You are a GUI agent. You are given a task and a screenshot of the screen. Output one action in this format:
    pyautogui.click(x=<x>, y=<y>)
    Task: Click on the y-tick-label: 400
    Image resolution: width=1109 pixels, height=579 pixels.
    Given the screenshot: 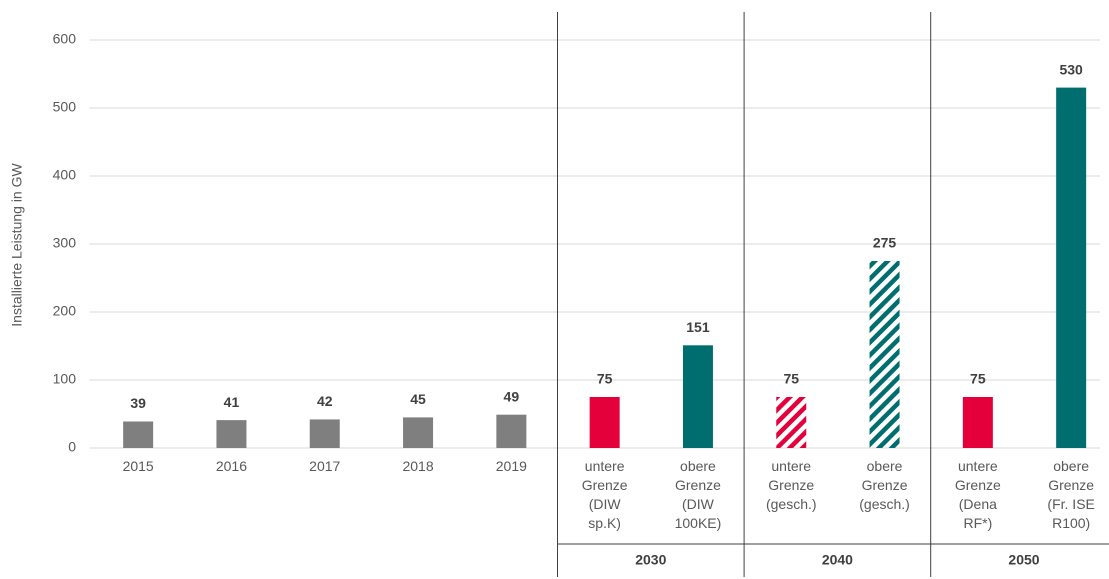 What is the action you would take?
    pyautogui.click(x=65, y=175)
    